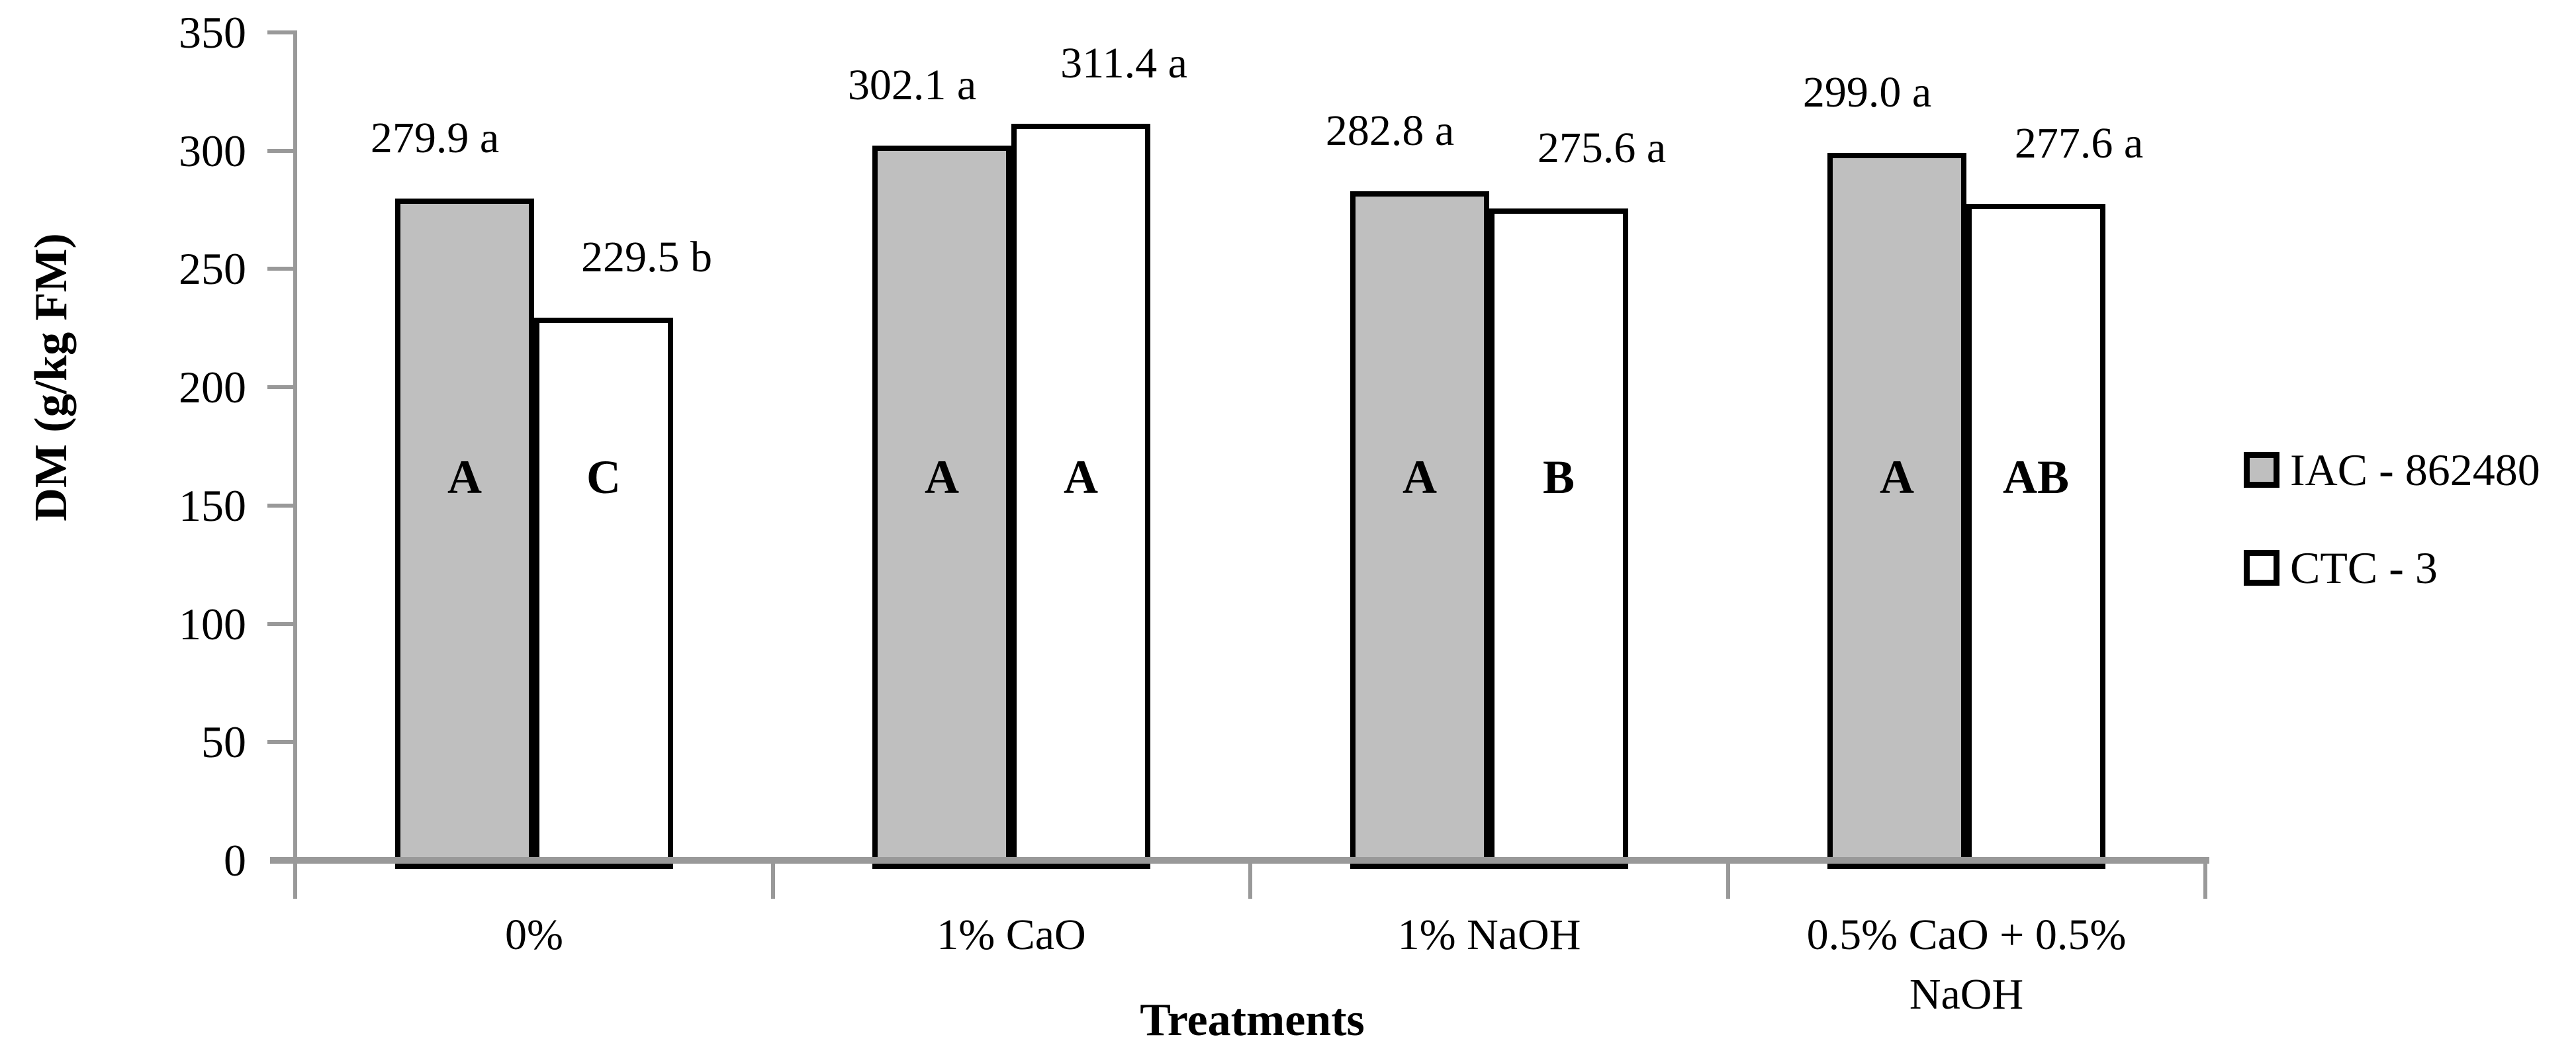  What do you see at coordinates (213, 387) in the screenshot?
I see `y-tick-label: 200` at bounding box center [213, 387].